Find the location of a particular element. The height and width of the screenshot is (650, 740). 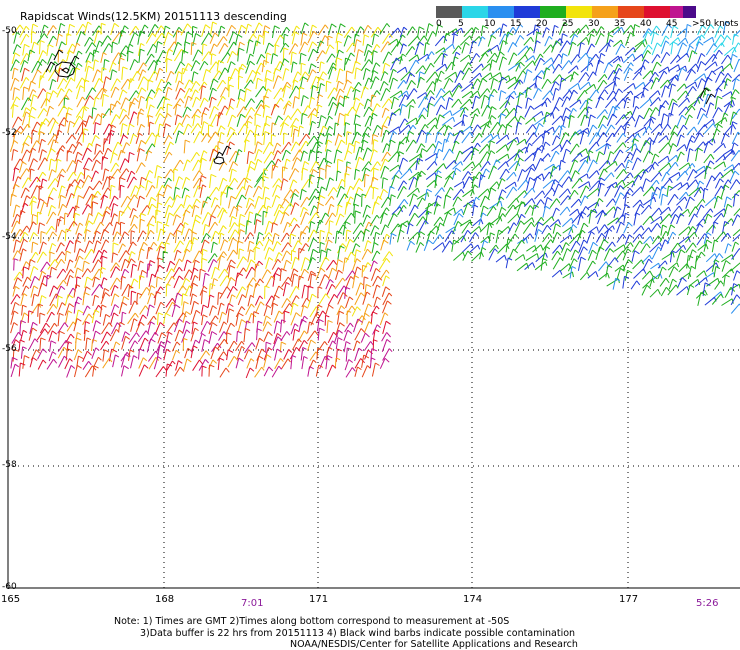

color-legend-bar is located at coordinates (566, 12).